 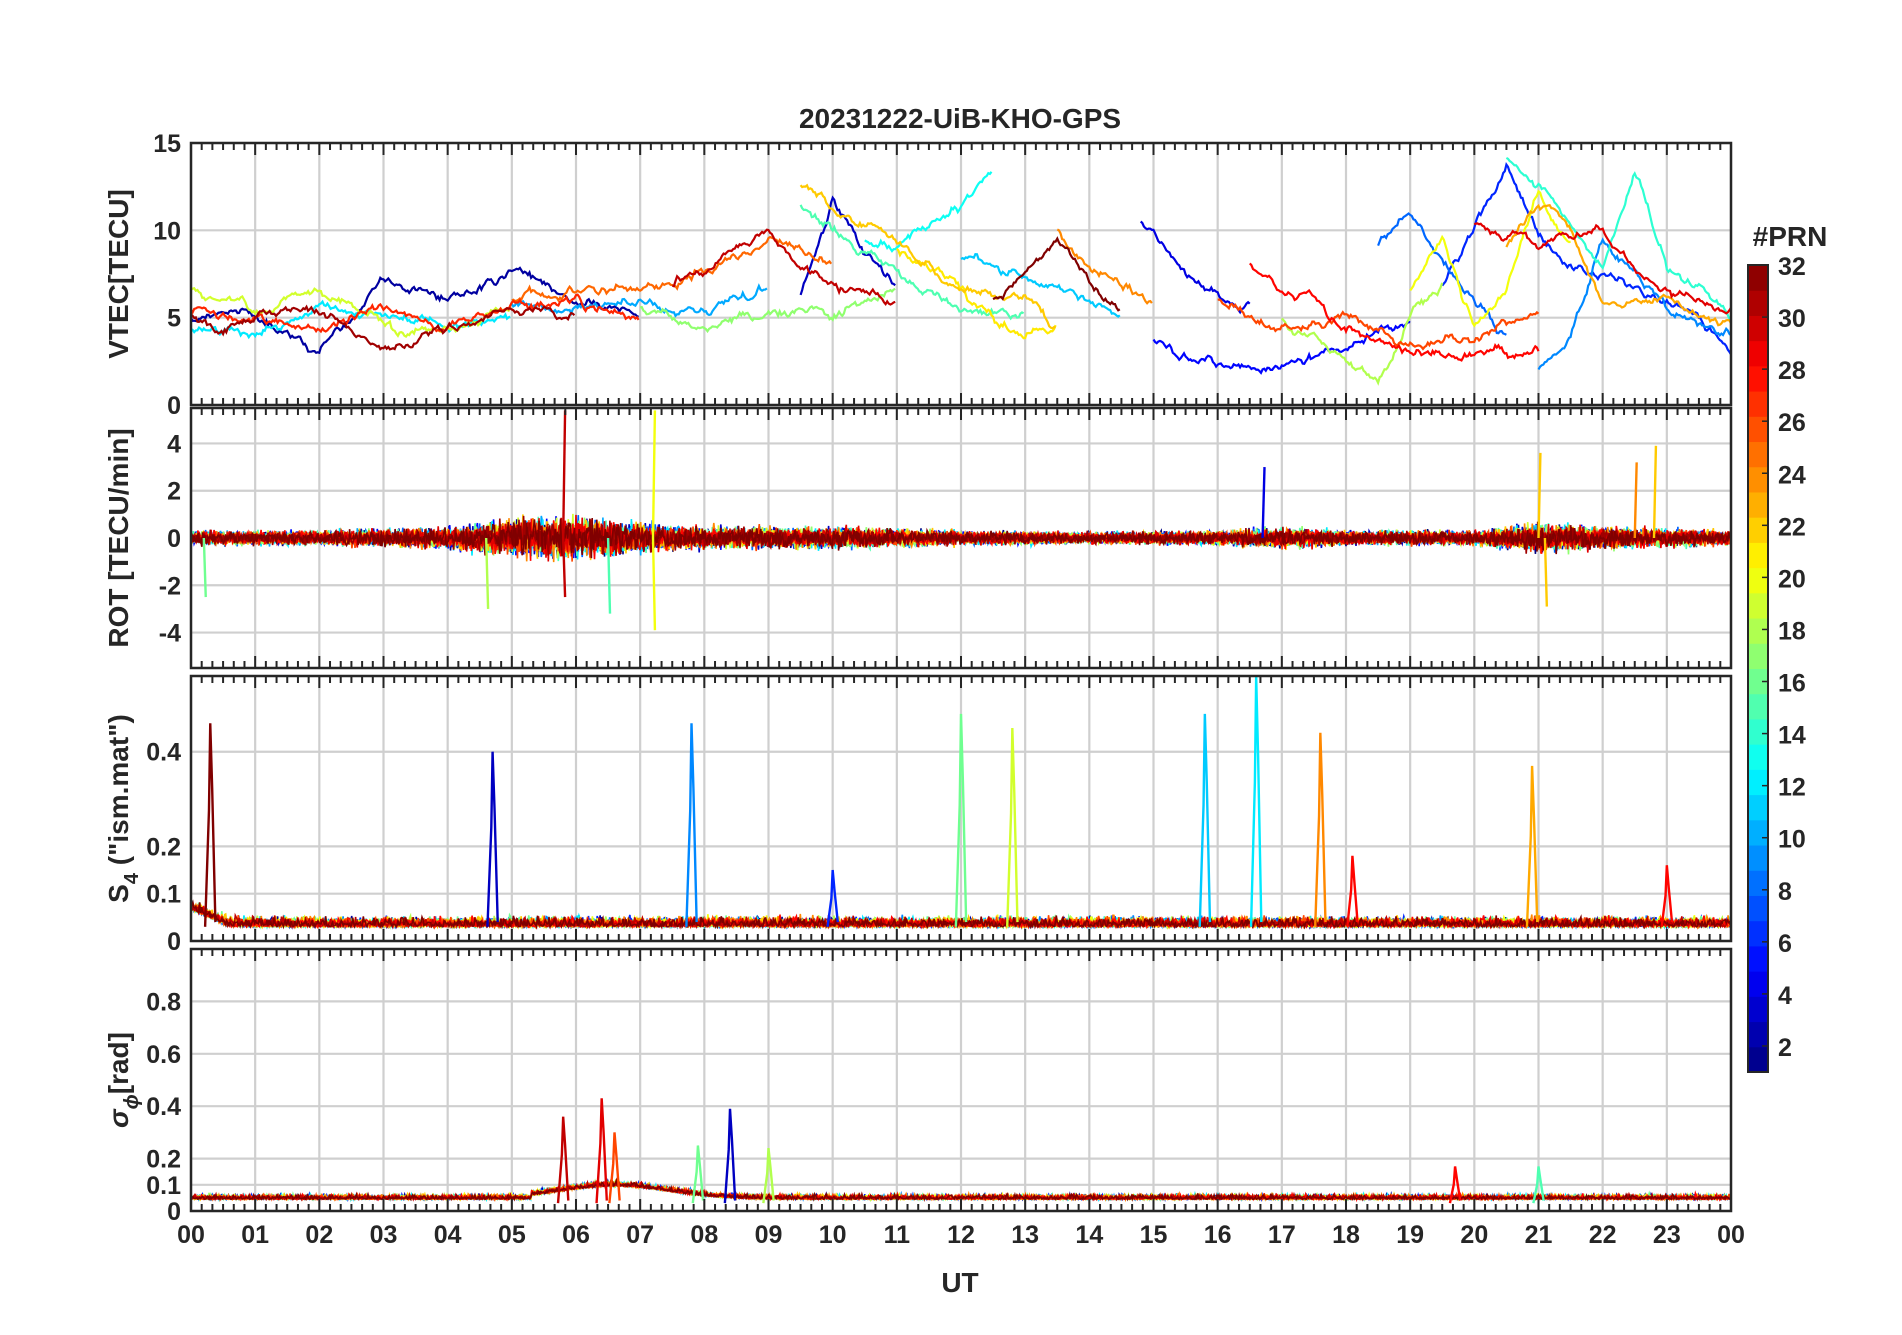 What do you see at coordinates (769, 1235) in the screenshot?
I see `x-tick-label: 09` at bounding box center [769, 1235].